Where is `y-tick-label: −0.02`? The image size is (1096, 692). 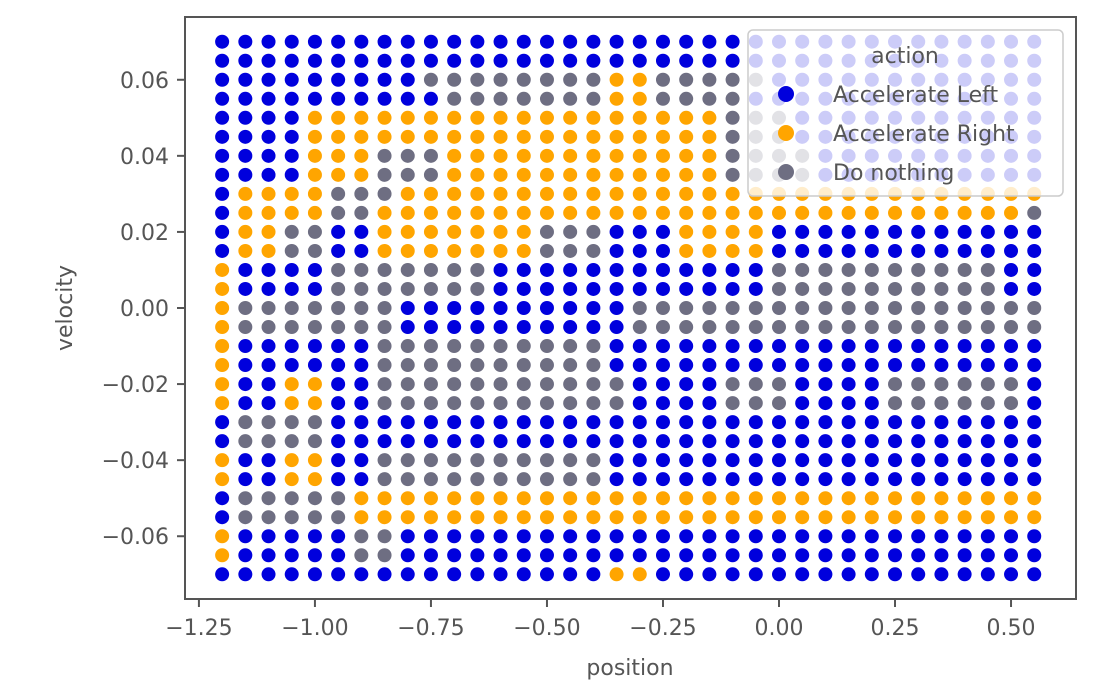 y-tick-label: −0.02 is located at coordinates (135, 385).